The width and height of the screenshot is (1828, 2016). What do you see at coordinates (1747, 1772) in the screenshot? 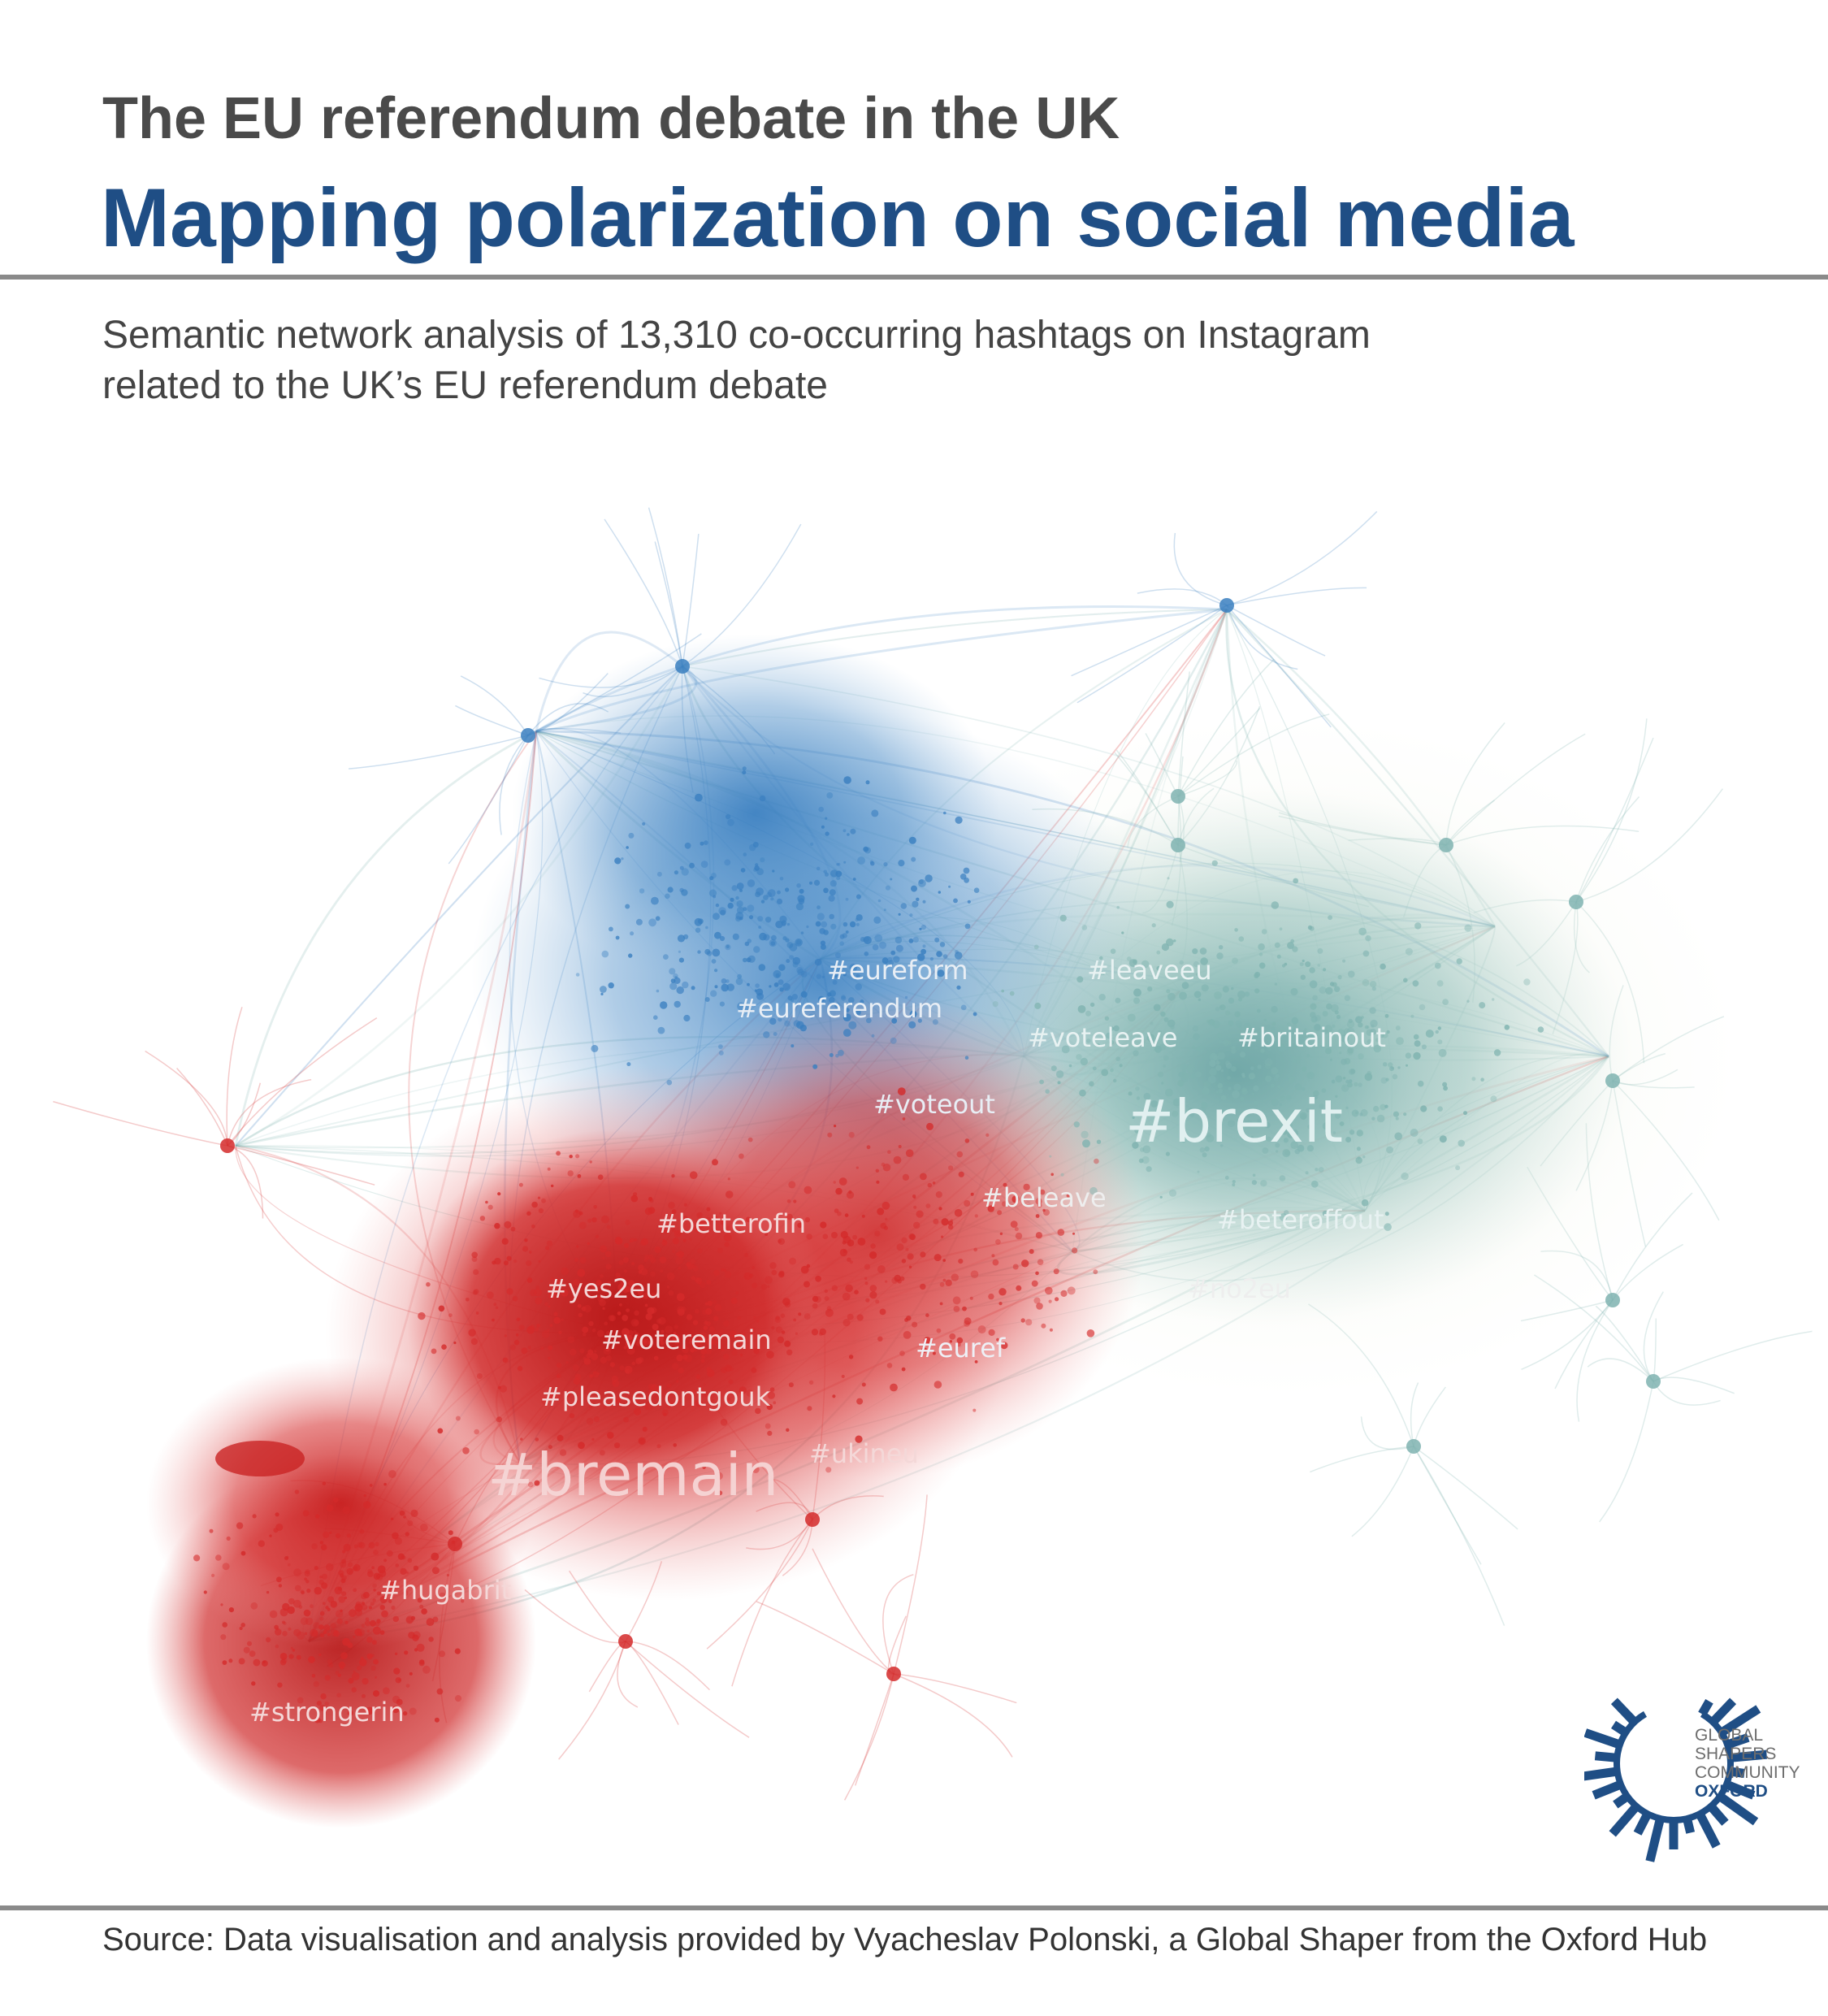
I see `logo-line-3: COMMUNITY` at bounding box center [1747, 1772].